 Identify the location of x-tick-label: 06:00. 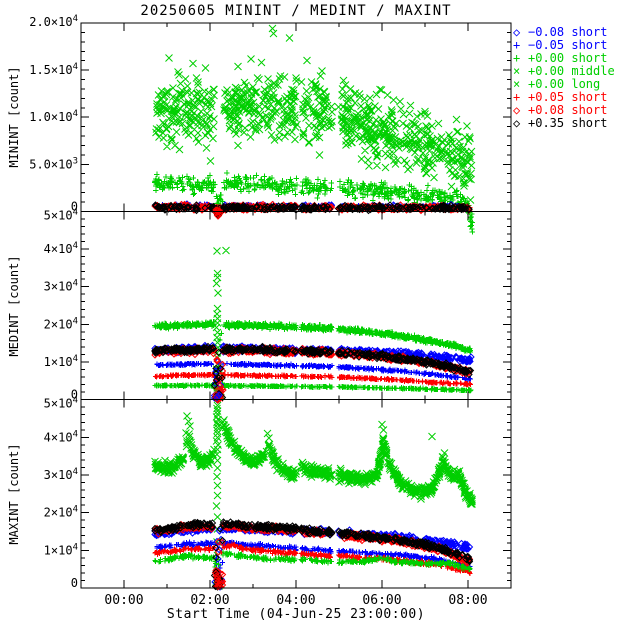
(381, 600).